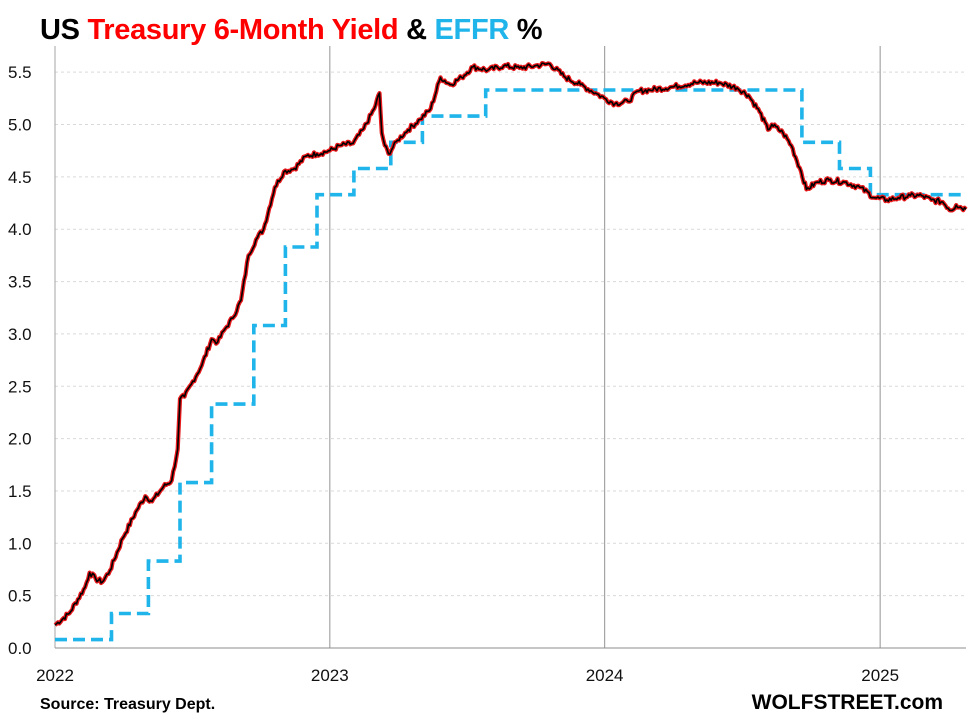 The image size is (974, 720). What do you see at coordinates (526, 30) in the screenshot?
I see `title-percent: %` at bounding box center [526, 30].